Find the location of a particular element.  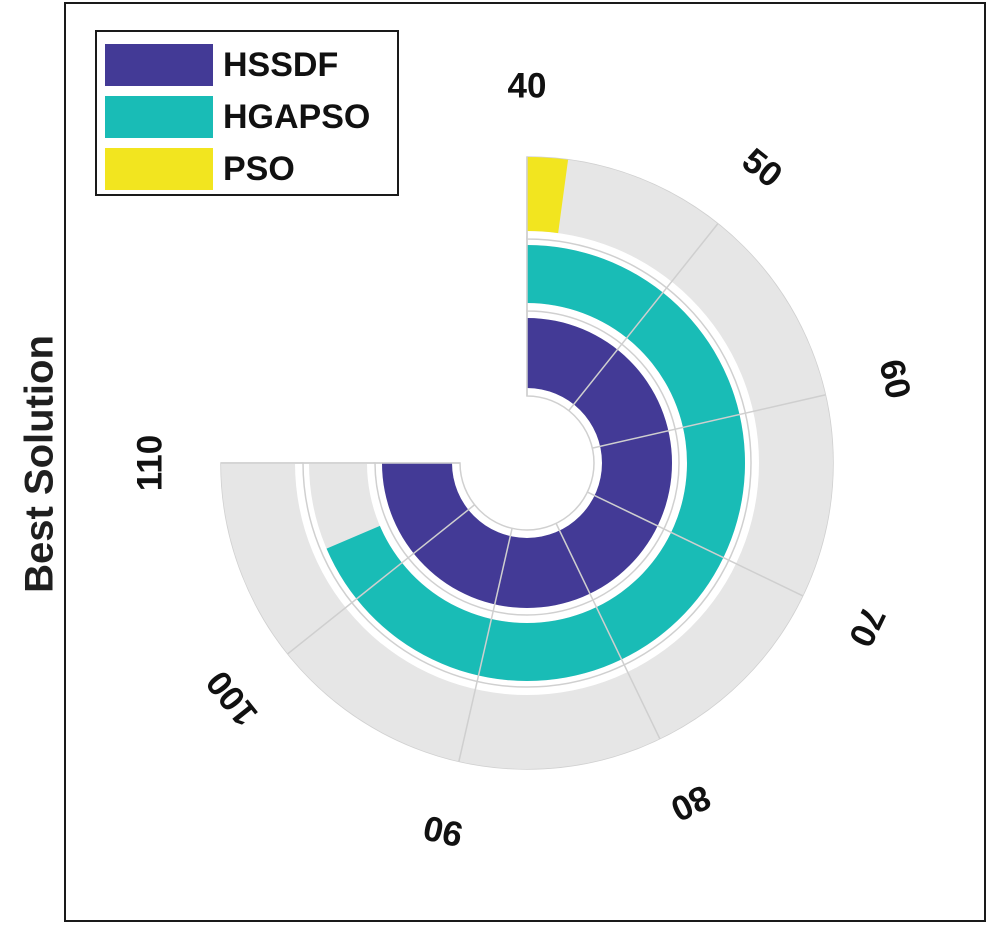

legend-label-hssdf: HSSDF is located at coordinates (281, 64).